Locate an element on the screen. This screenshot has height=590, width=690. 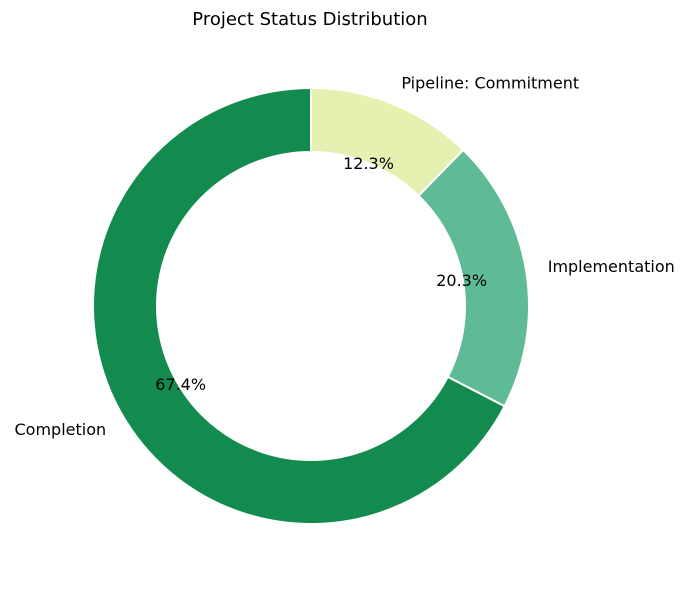
slice-percentage-label: 67.4% is located at coordinates (180, 384).